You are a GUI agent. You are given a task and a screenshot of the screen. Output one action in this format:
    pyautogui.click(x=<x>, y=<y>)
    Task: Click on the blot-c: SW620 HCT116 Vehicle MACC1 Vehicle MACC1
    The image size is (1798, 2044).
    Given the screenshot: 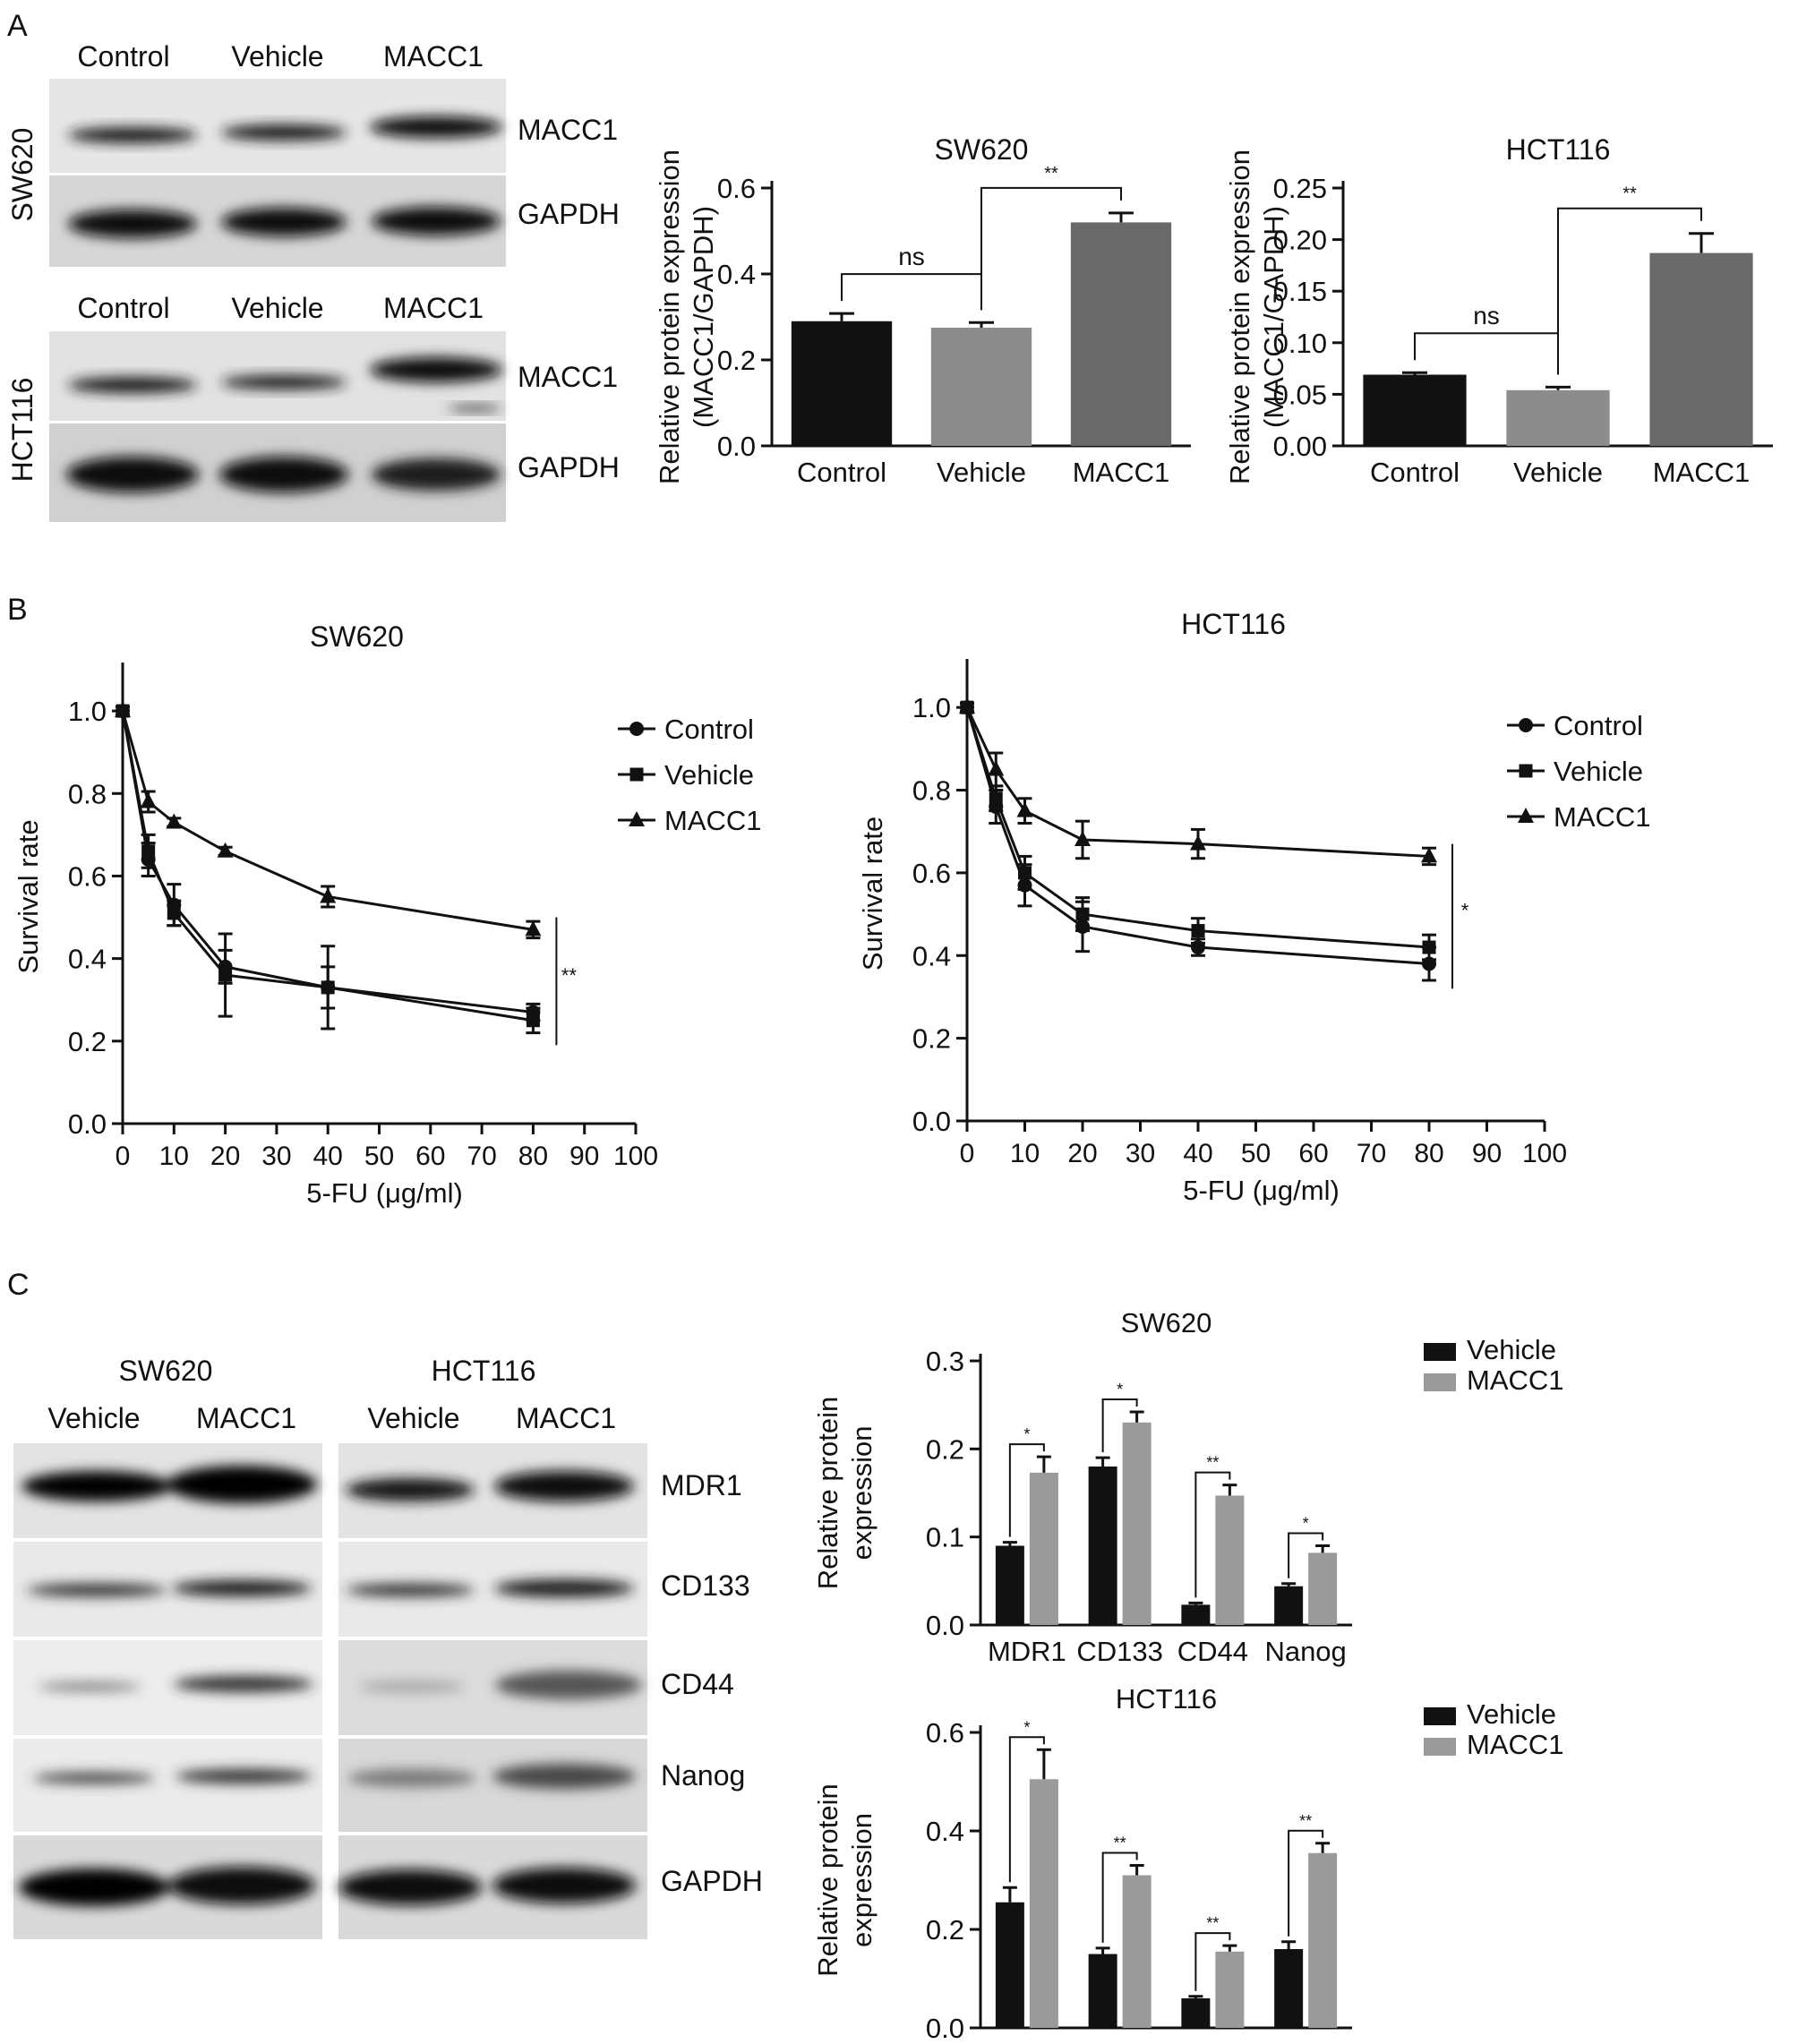 What is the action you would take?
    pyautogui.click(x=388, y=1647)
    